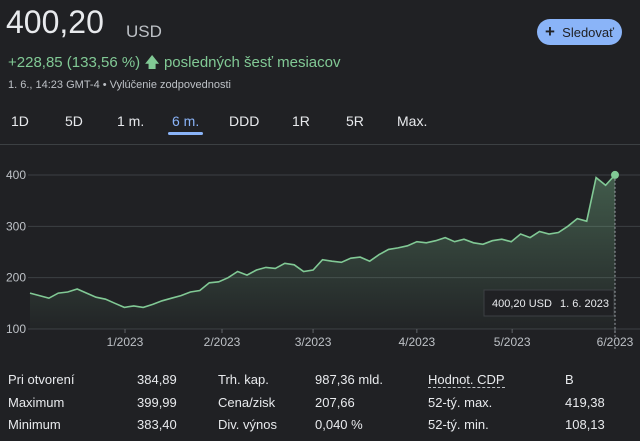  I want to click on x-tick-label: 1/2023, so click(125, 342).